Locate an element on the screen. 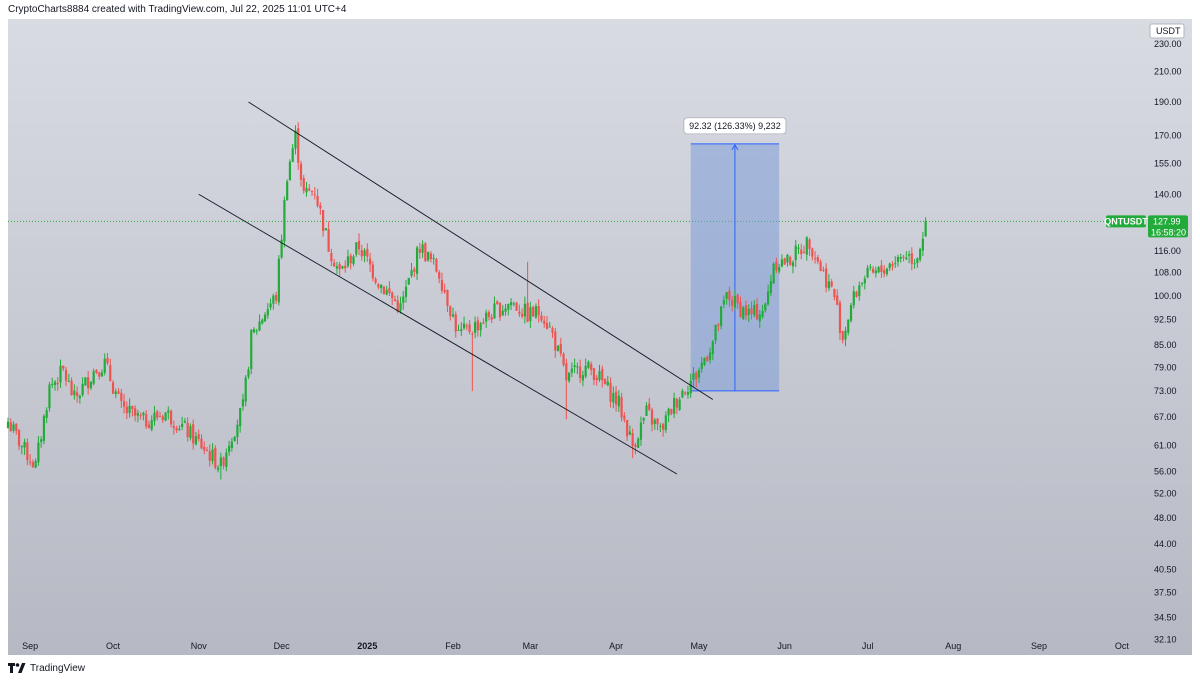  y-tick-label: 37.50 is located at coordinates (1165, 593).